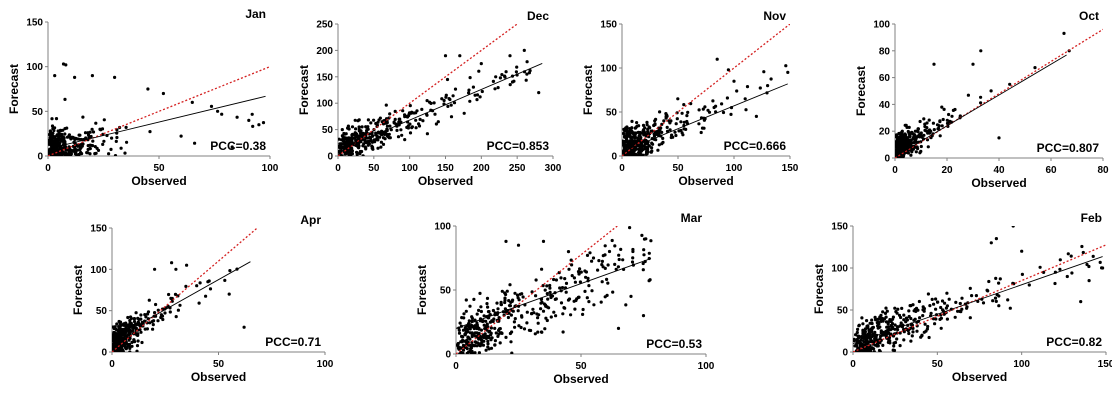  Describe the element at coordinates (219, 364) in the screenshot. I see `x-tick-label: 50` at that location.